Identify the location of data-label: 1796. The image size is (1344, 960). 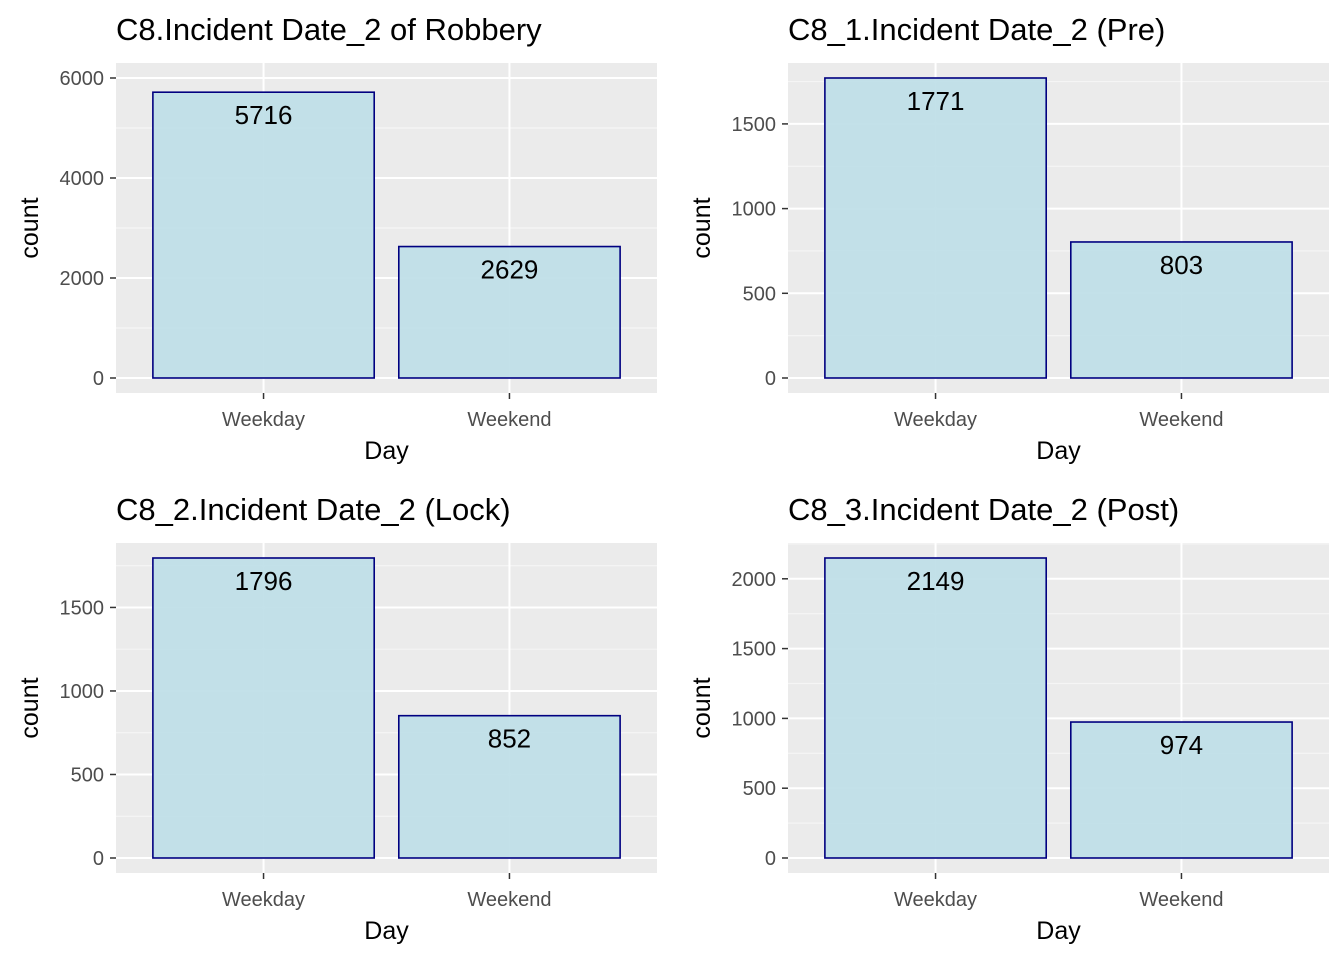
(264, 581).